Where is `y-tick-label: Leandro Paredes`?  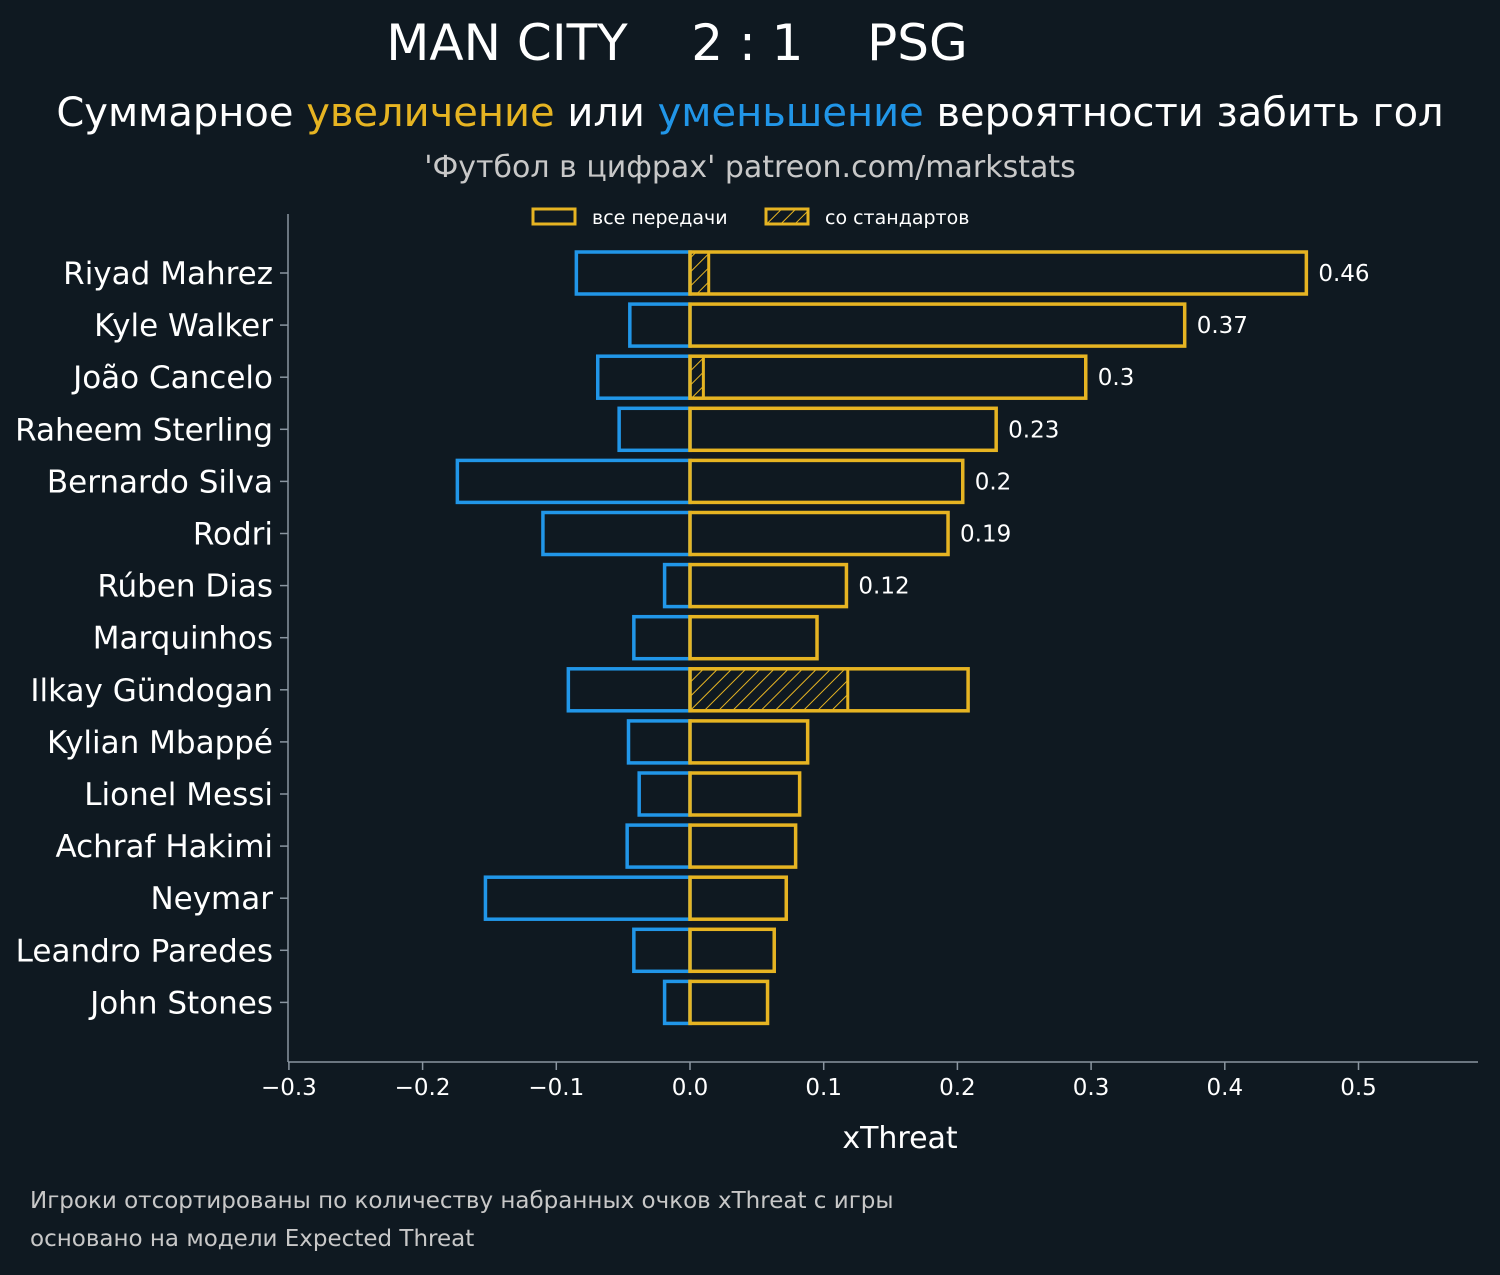
y-tick-label: Leandro Paredes is located at coordinates (144, 951).